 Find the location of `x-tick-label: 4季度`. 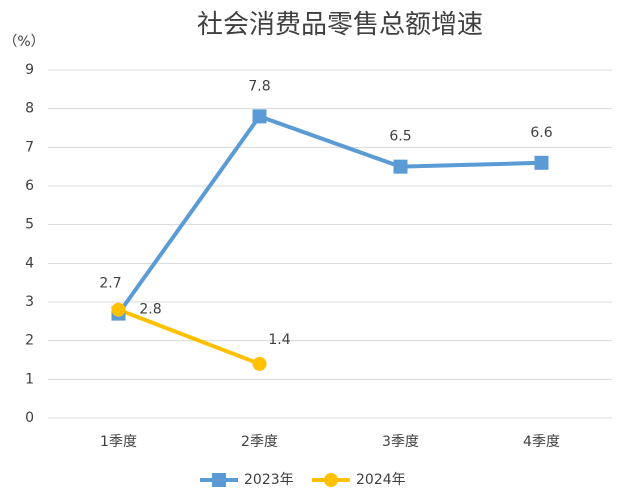

x-tick-label: 4季度 is located at coordinates (541, 442).